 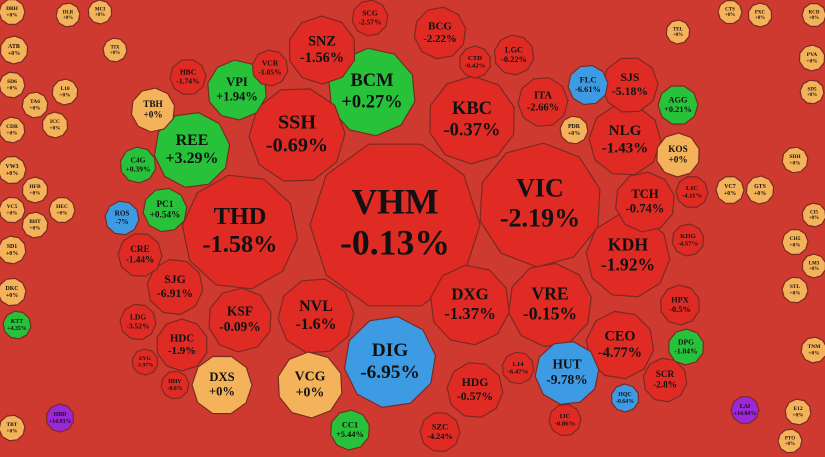 What do you see at coordinates (60, 422) in the screenshot?
I see `cell-change: +14.93%` at bounding box center [60, 422].